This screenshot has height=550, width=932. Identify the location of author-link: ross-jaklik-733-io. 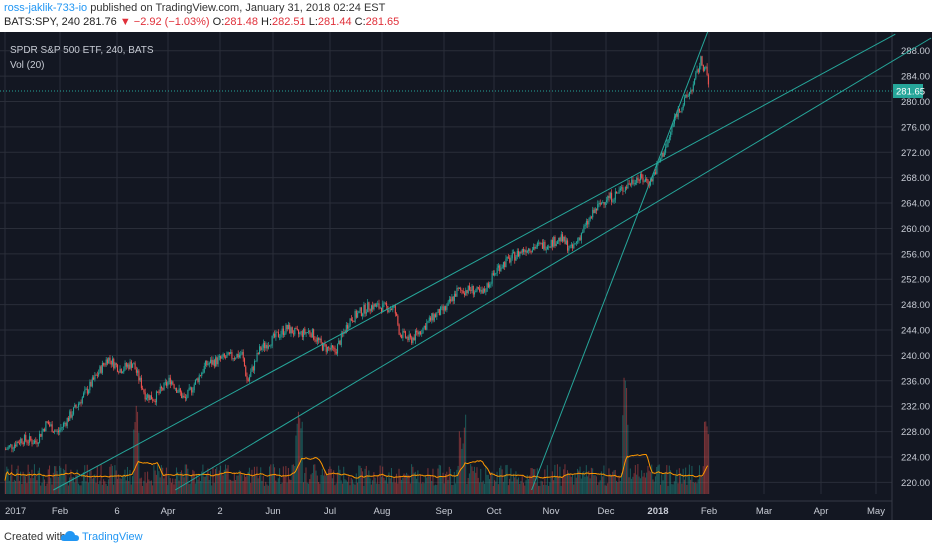
(46, 8).